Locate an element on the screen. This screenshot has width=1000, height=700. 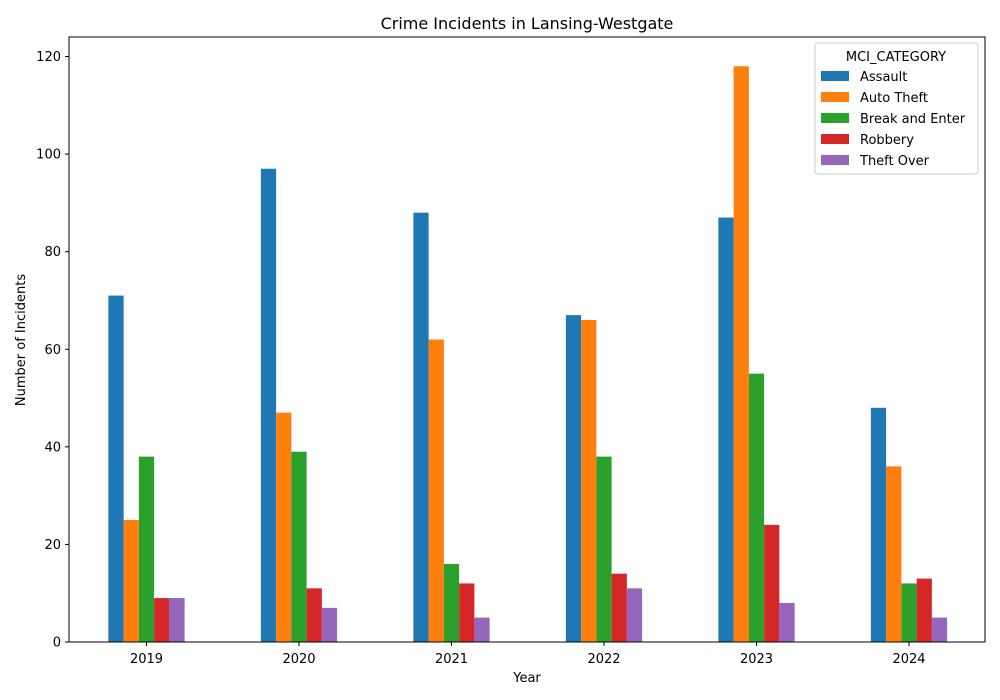
x-tick-label: 2022 is located at coordinates (603, 659).